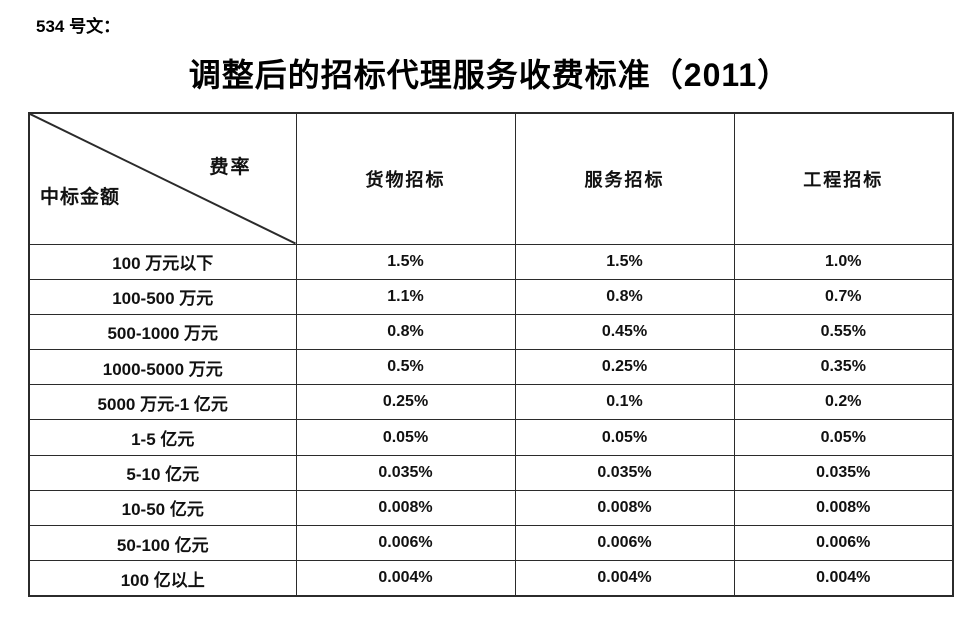 The width and height of the screenshot is (979, 629). What do you see at coordinates (843, 261) in the screenshot?
I see `rate-value: 1.0%` at bounding box center [843, 261].